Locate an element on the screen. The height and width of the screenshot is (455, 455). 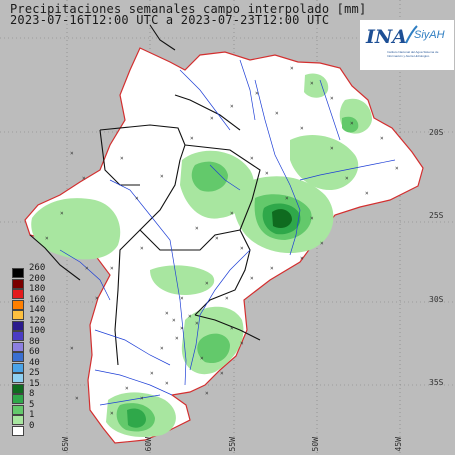
legend-item: 5 is located at coordinates (32, 408).